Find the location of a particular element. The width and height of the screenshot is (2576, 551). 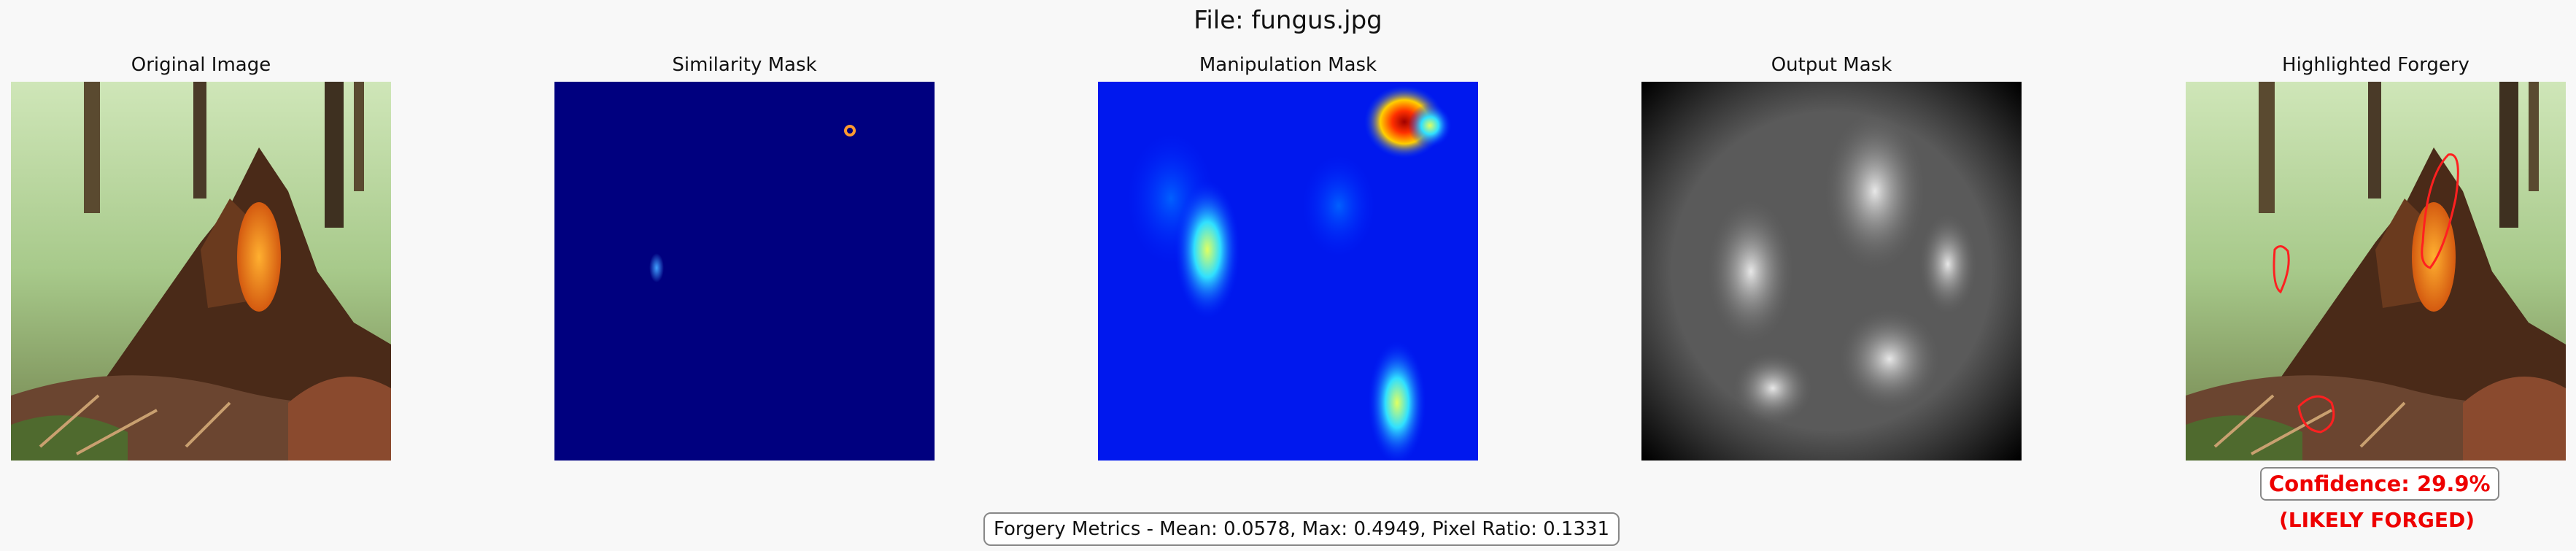

panel-title: Original Image is located at coordinates (201, 65).